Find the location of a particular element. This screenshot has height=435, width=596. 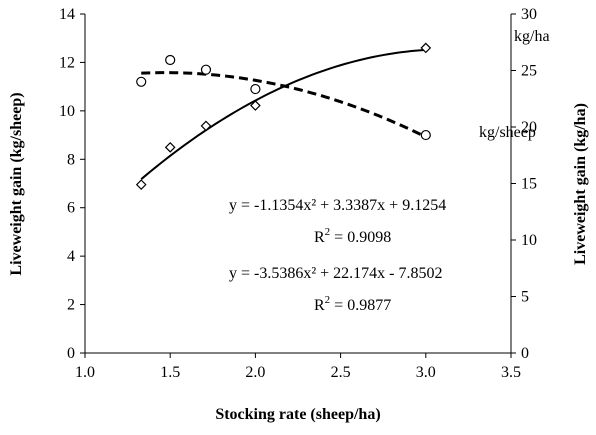

y-tick-label: 8 is located at coordinates (71, 159).